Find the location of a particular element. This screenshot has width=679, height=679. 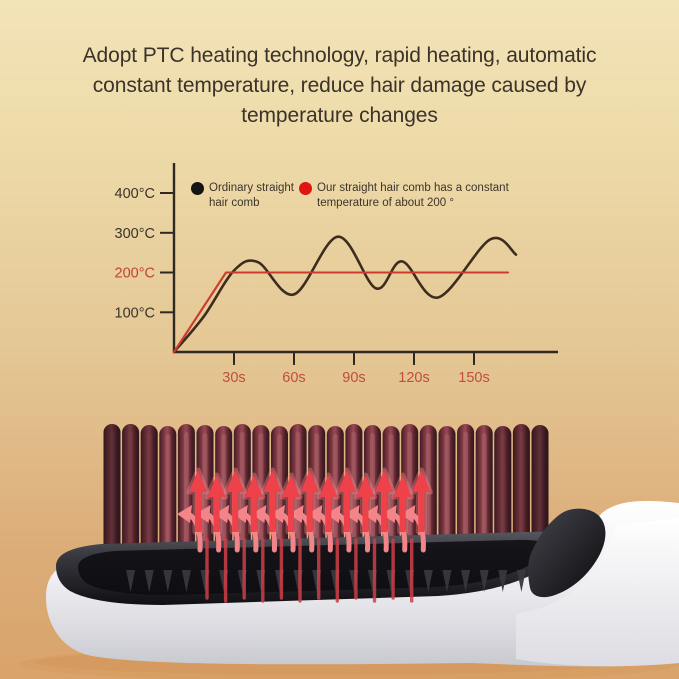

y-tick-label: 300°C is located at coordinates (135, 234).